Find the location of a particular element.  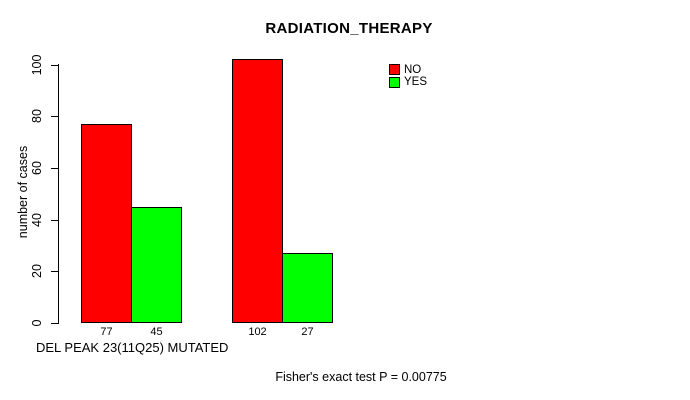

x-axis-label: DEL PEAK 23(11Q25) MUTATED is located at coordinates (132, 347).